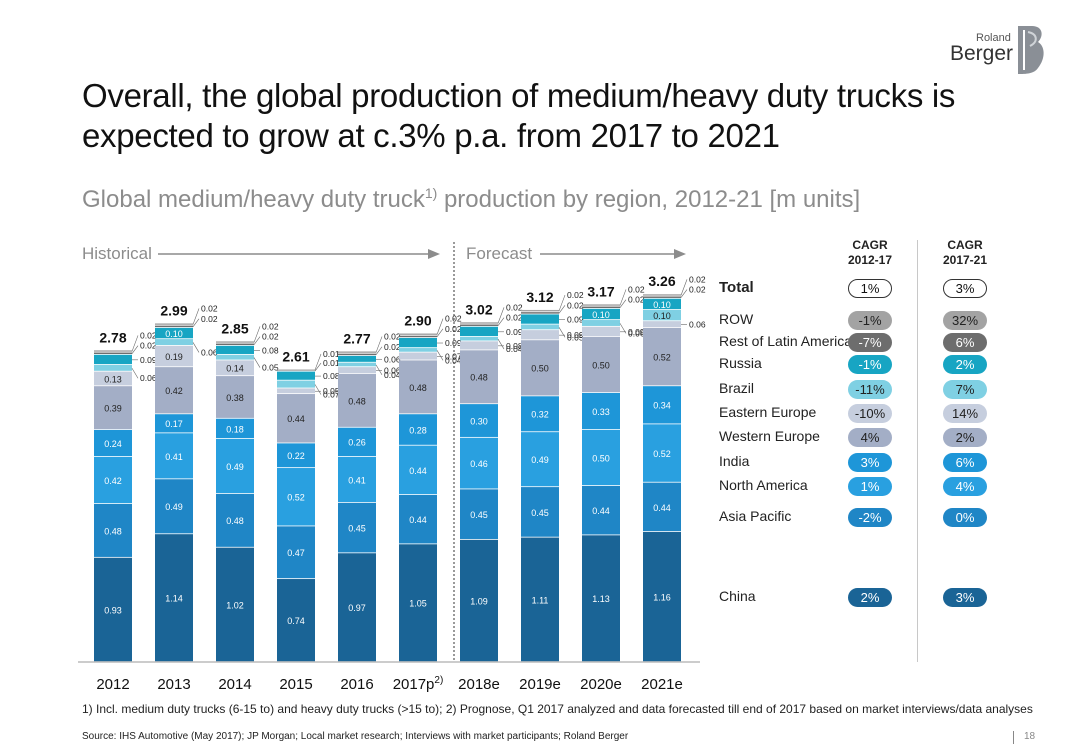 Image resolution: width=1080 pixels, height=748 pixels. What do you see at coordinates (965, 260) in the screenshot?
I see `cagr-header-2-line2: 2017-21` at bounding box center [965, 260].